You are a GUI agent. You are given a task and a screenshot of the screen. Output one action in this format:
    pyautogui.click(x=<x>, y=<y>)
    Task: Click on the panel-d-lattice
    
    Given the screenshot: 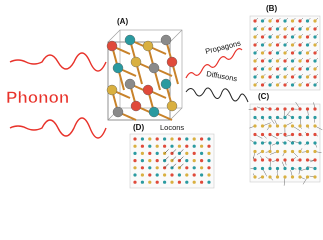 What is the action you would take?
    pyautogui.click(x=172, y=160)
    